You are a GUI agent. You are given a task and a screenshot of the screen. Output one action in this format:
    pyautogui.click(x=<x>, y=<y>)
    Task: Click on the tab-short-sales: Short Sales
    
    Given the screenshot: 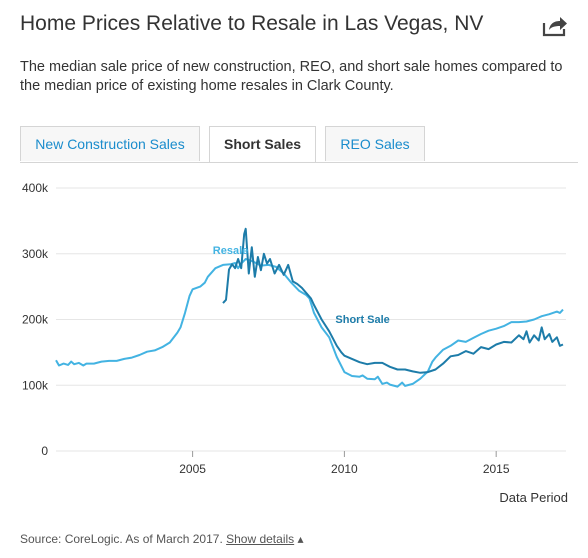 What is the action you would take?
    pyautogui.click(x=262, y=144)
    